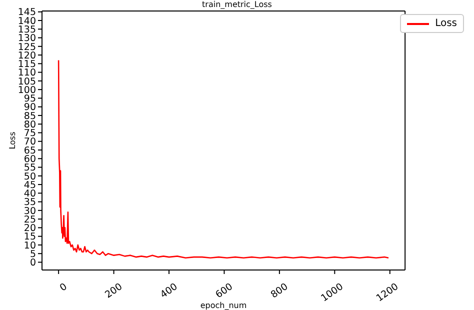 The width and height of the screenshot is (474, 310). Describe the element at coordinates (27, 56) in the screenshot. I see `y-tick-label: 120` at that location.